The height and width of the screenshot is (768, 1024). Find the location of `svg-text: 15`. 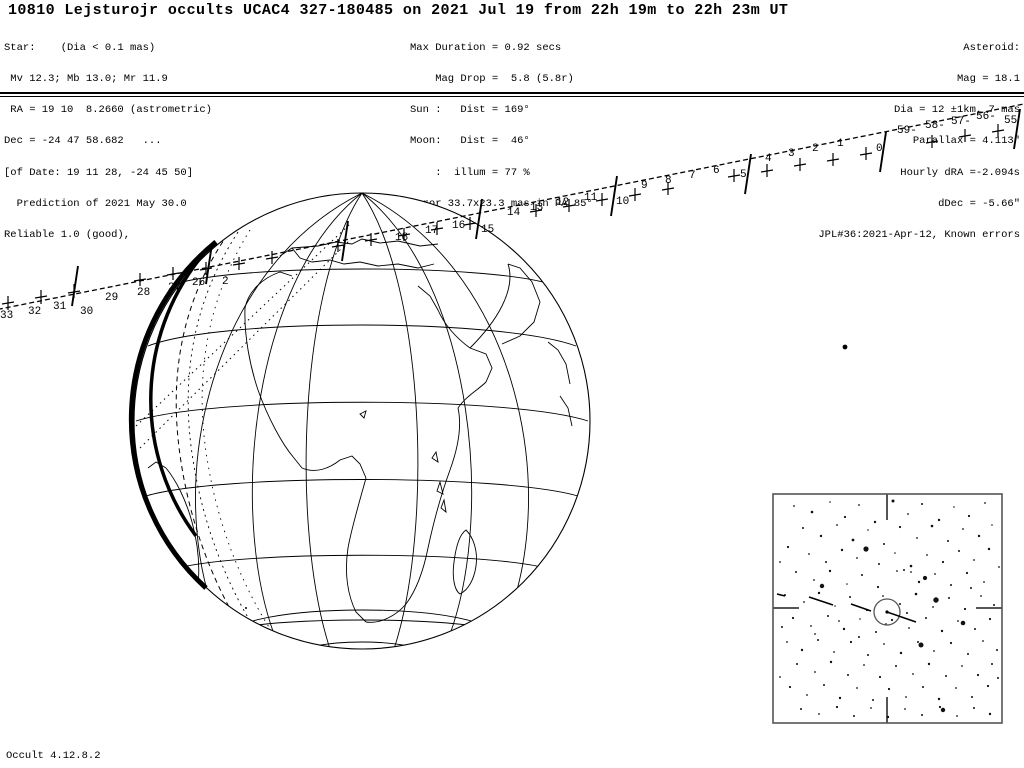

svg-text: 15 is located at coordinates (487, 230).